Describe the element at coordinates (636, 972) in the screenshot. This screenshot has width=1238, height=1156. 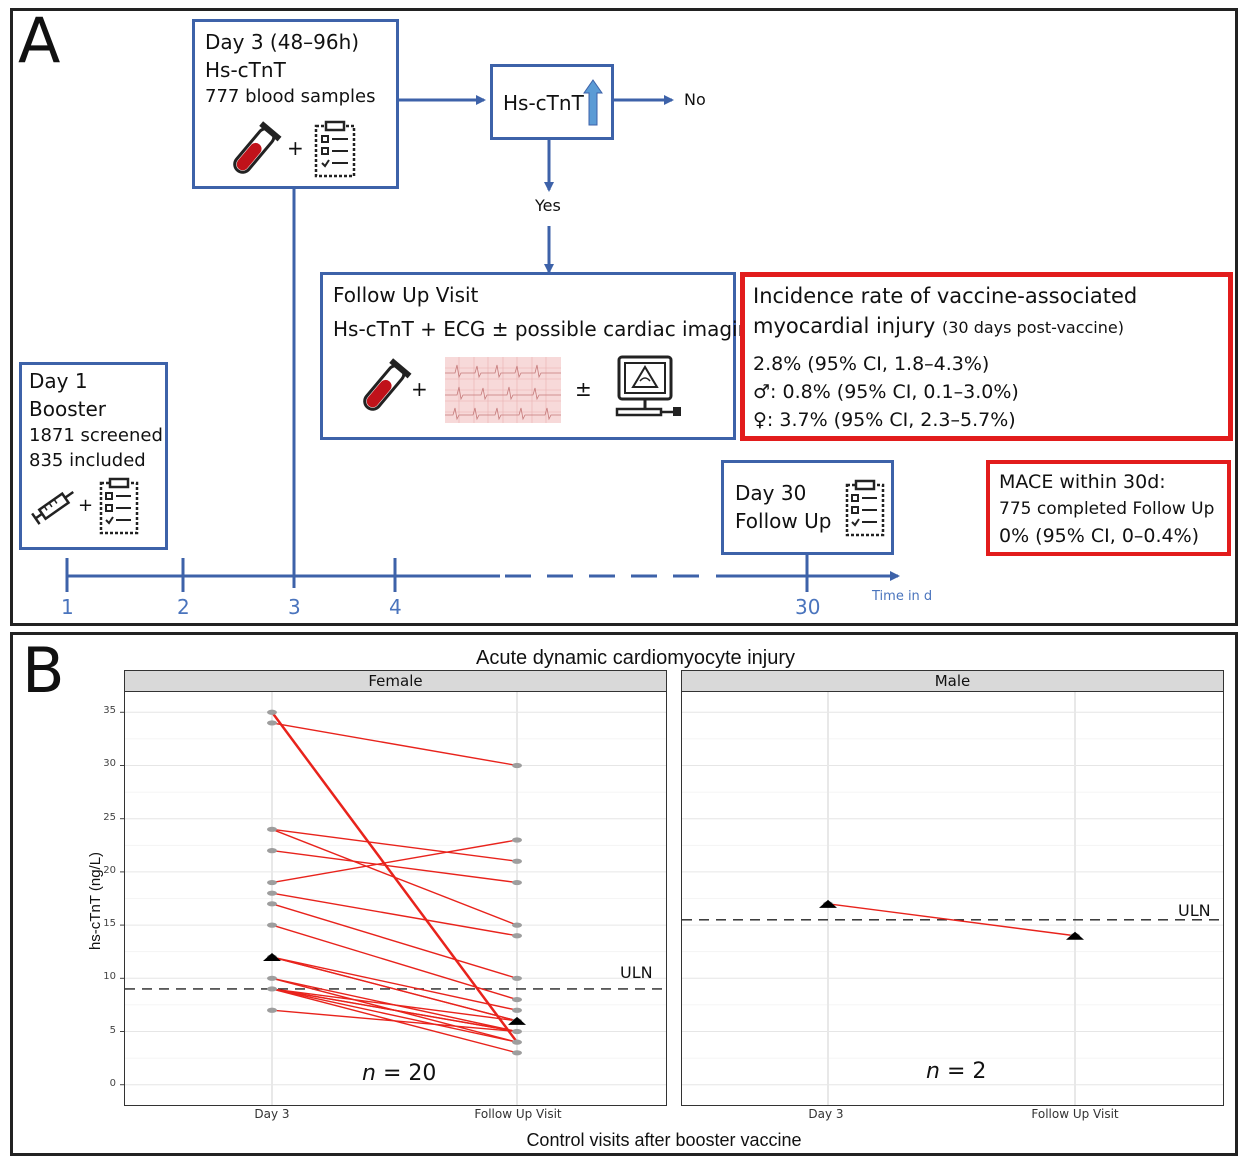
I see `uln-label-female: ULN` at that location.